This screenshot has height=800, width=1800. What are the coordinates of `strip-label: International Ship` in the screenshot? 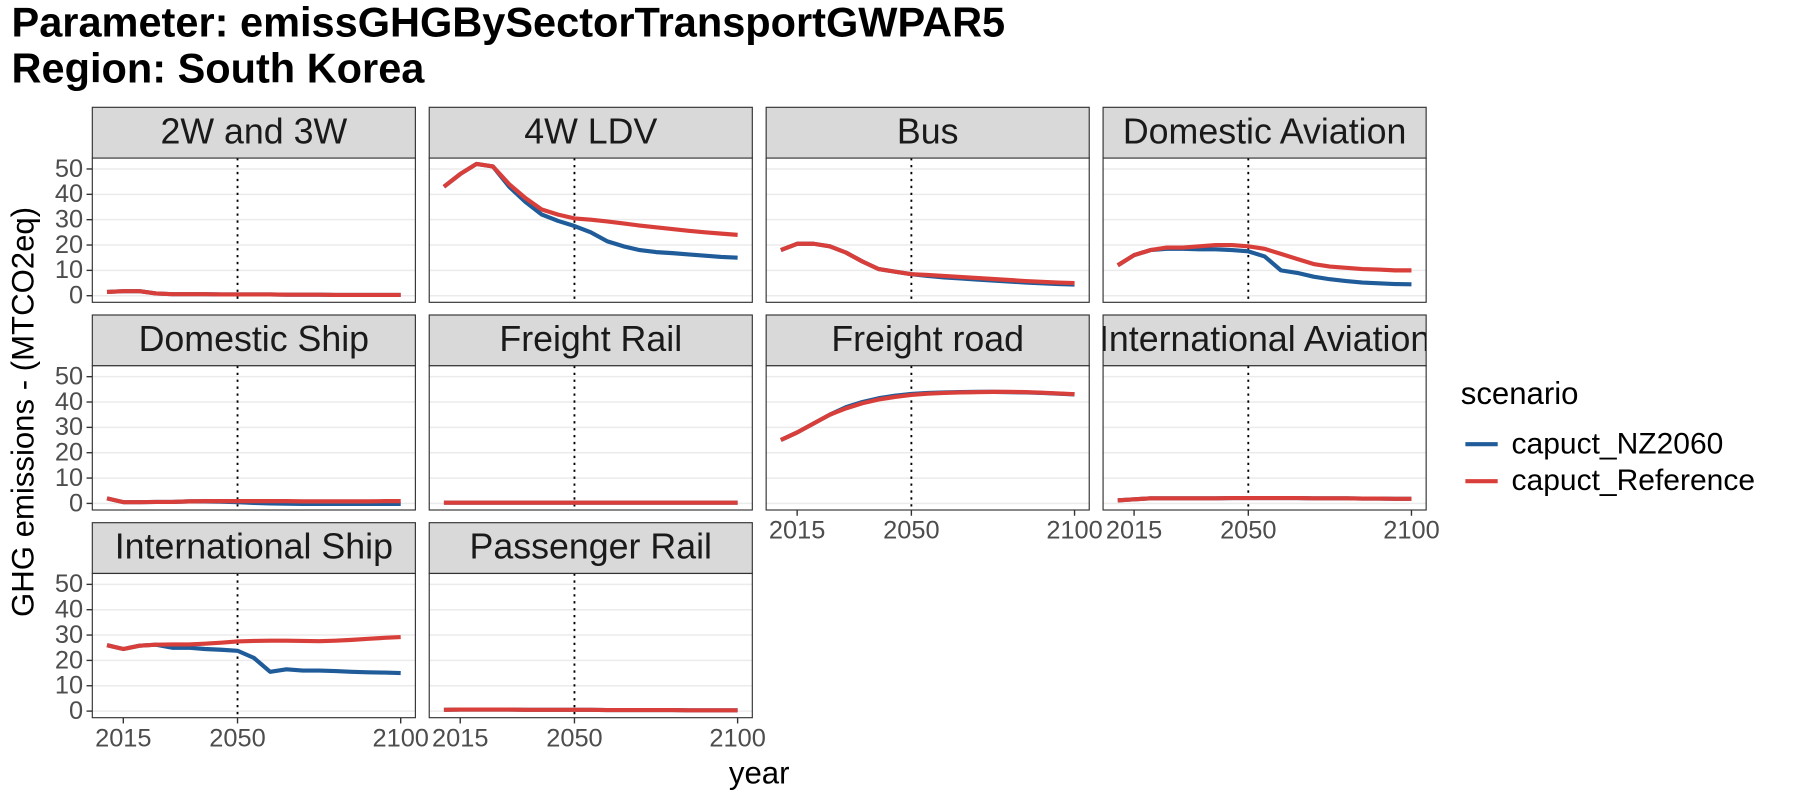 It's located at (254, 547).